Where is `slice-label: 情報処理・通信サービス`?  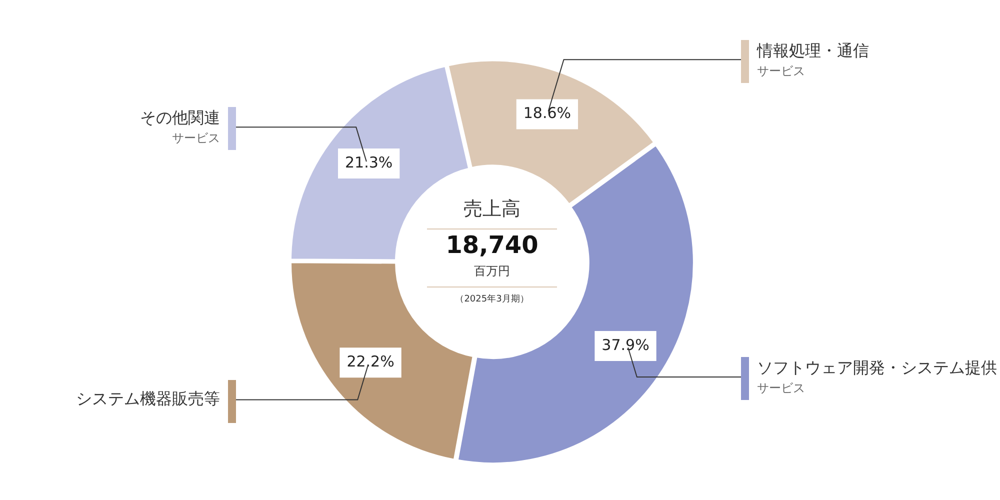 slice-label: 情報処理・通信サービス is located at coordinates (812, 59).